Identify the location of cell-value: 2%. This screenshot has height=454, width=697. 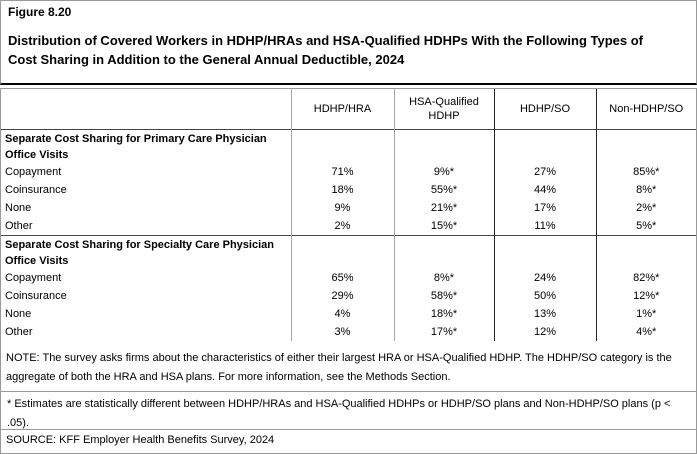
(342, 226).